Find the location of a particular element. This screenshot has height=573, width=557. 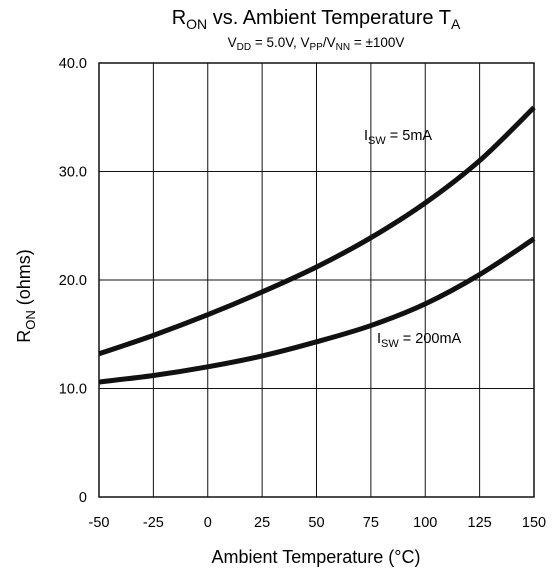

x-axis-label: Ambient Temperature (°C) is located at coordinates (316, 557).